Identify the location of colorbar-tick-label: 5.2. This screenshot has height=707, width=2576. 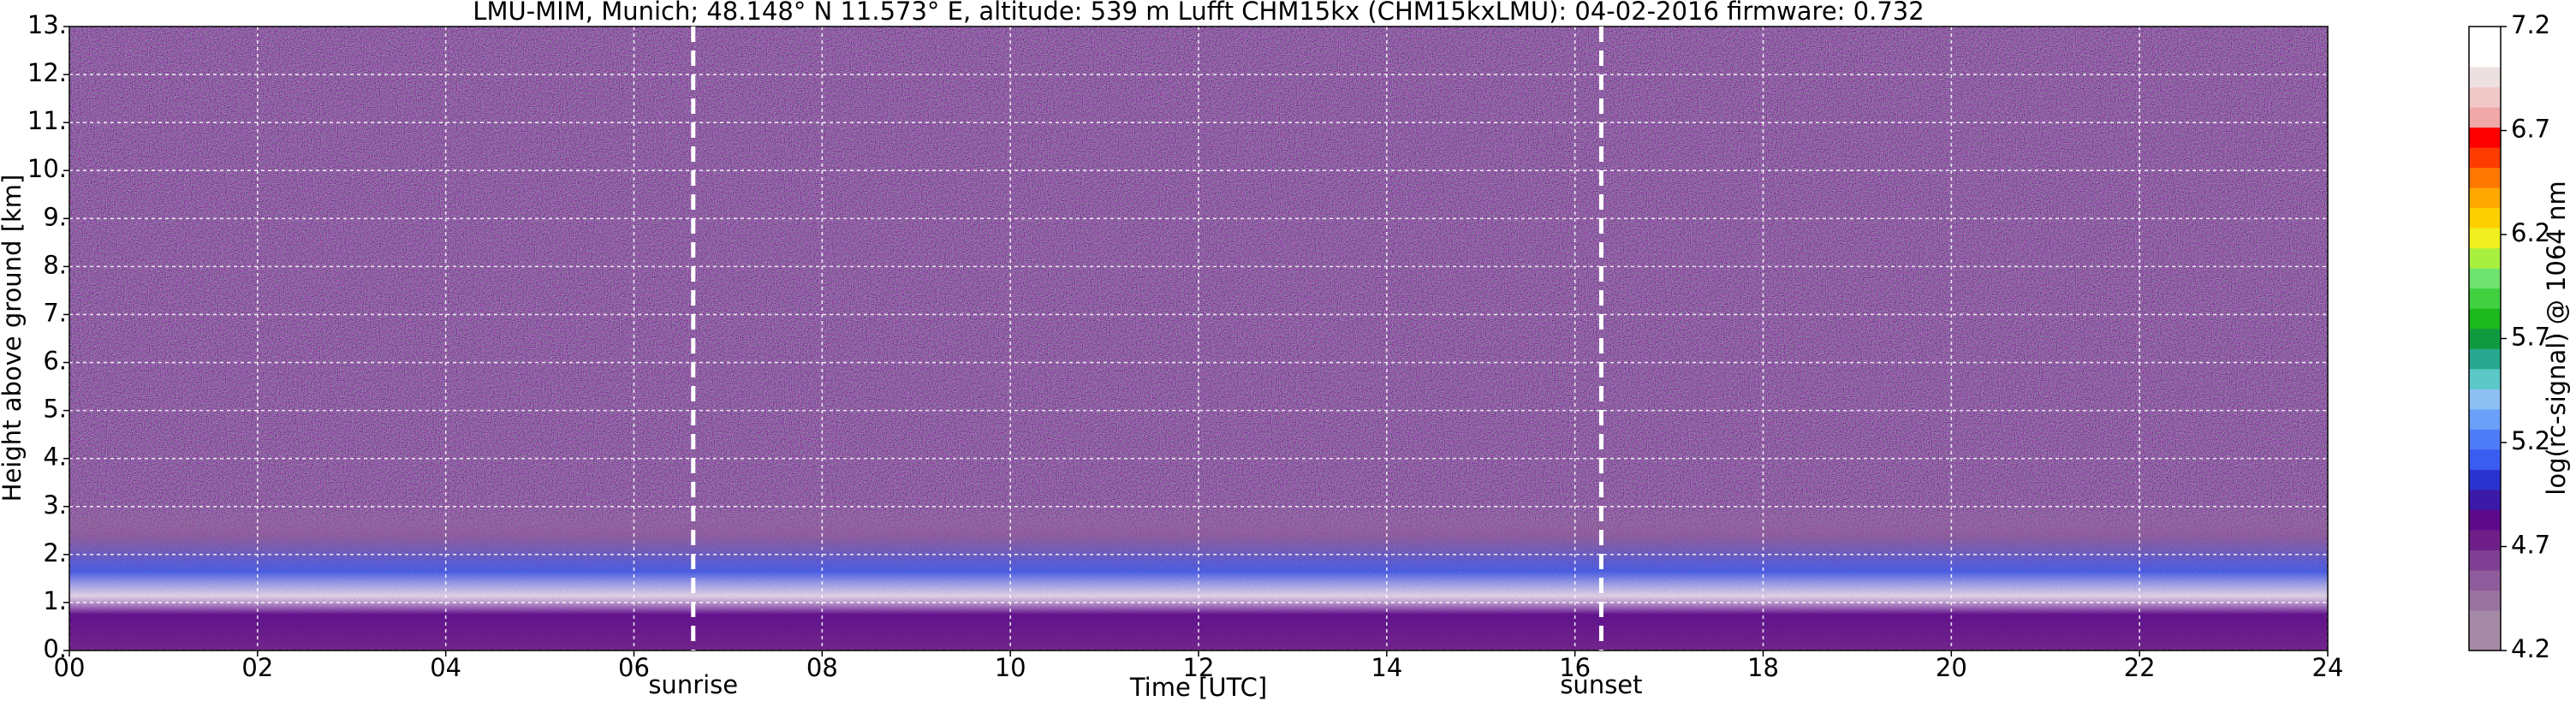
(2531, 440).